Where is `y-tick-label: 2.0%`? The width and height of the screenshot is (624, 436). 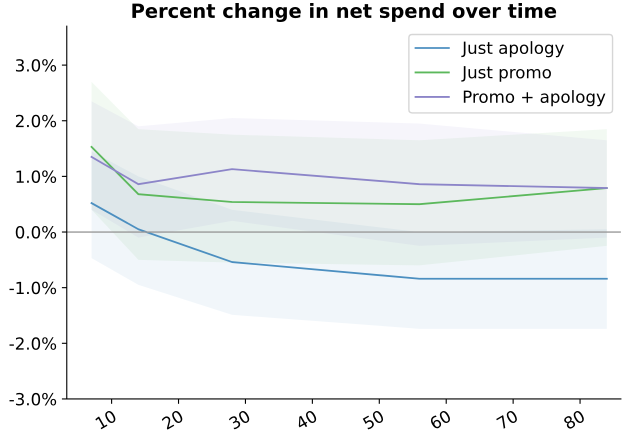 y-tick-label: 2.0% is located at coordinates (36, 121).